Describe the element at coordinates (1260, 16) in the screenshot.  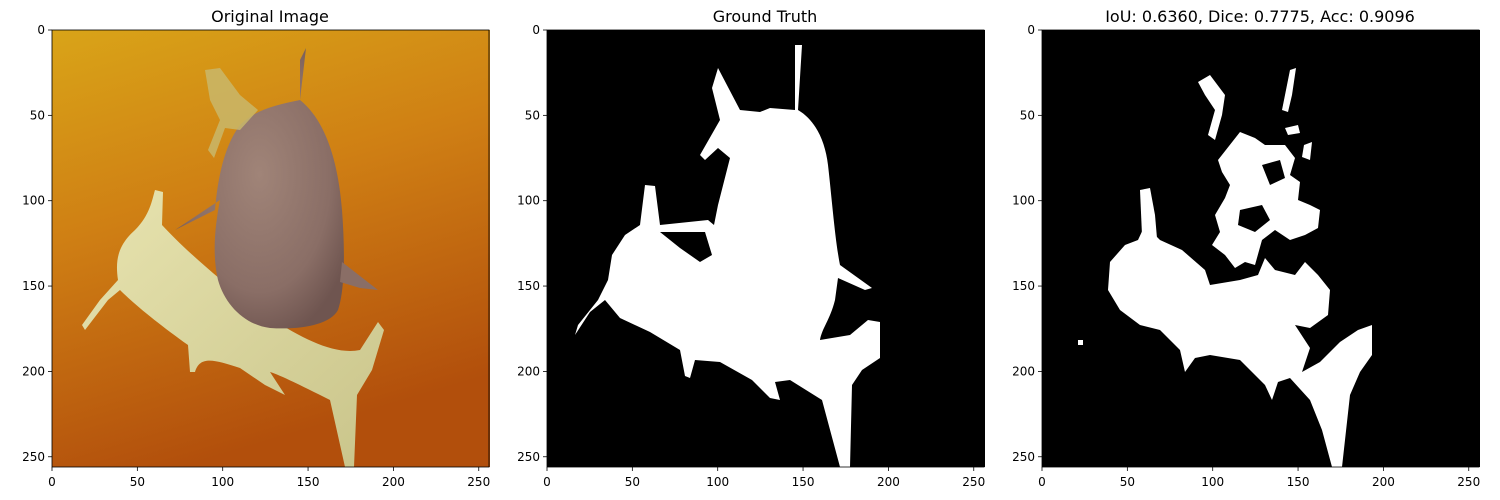
I see `panel-title-prediction: IoU: 0.6360, Dice: 0.7775, Acc: 0.9096` at that location.